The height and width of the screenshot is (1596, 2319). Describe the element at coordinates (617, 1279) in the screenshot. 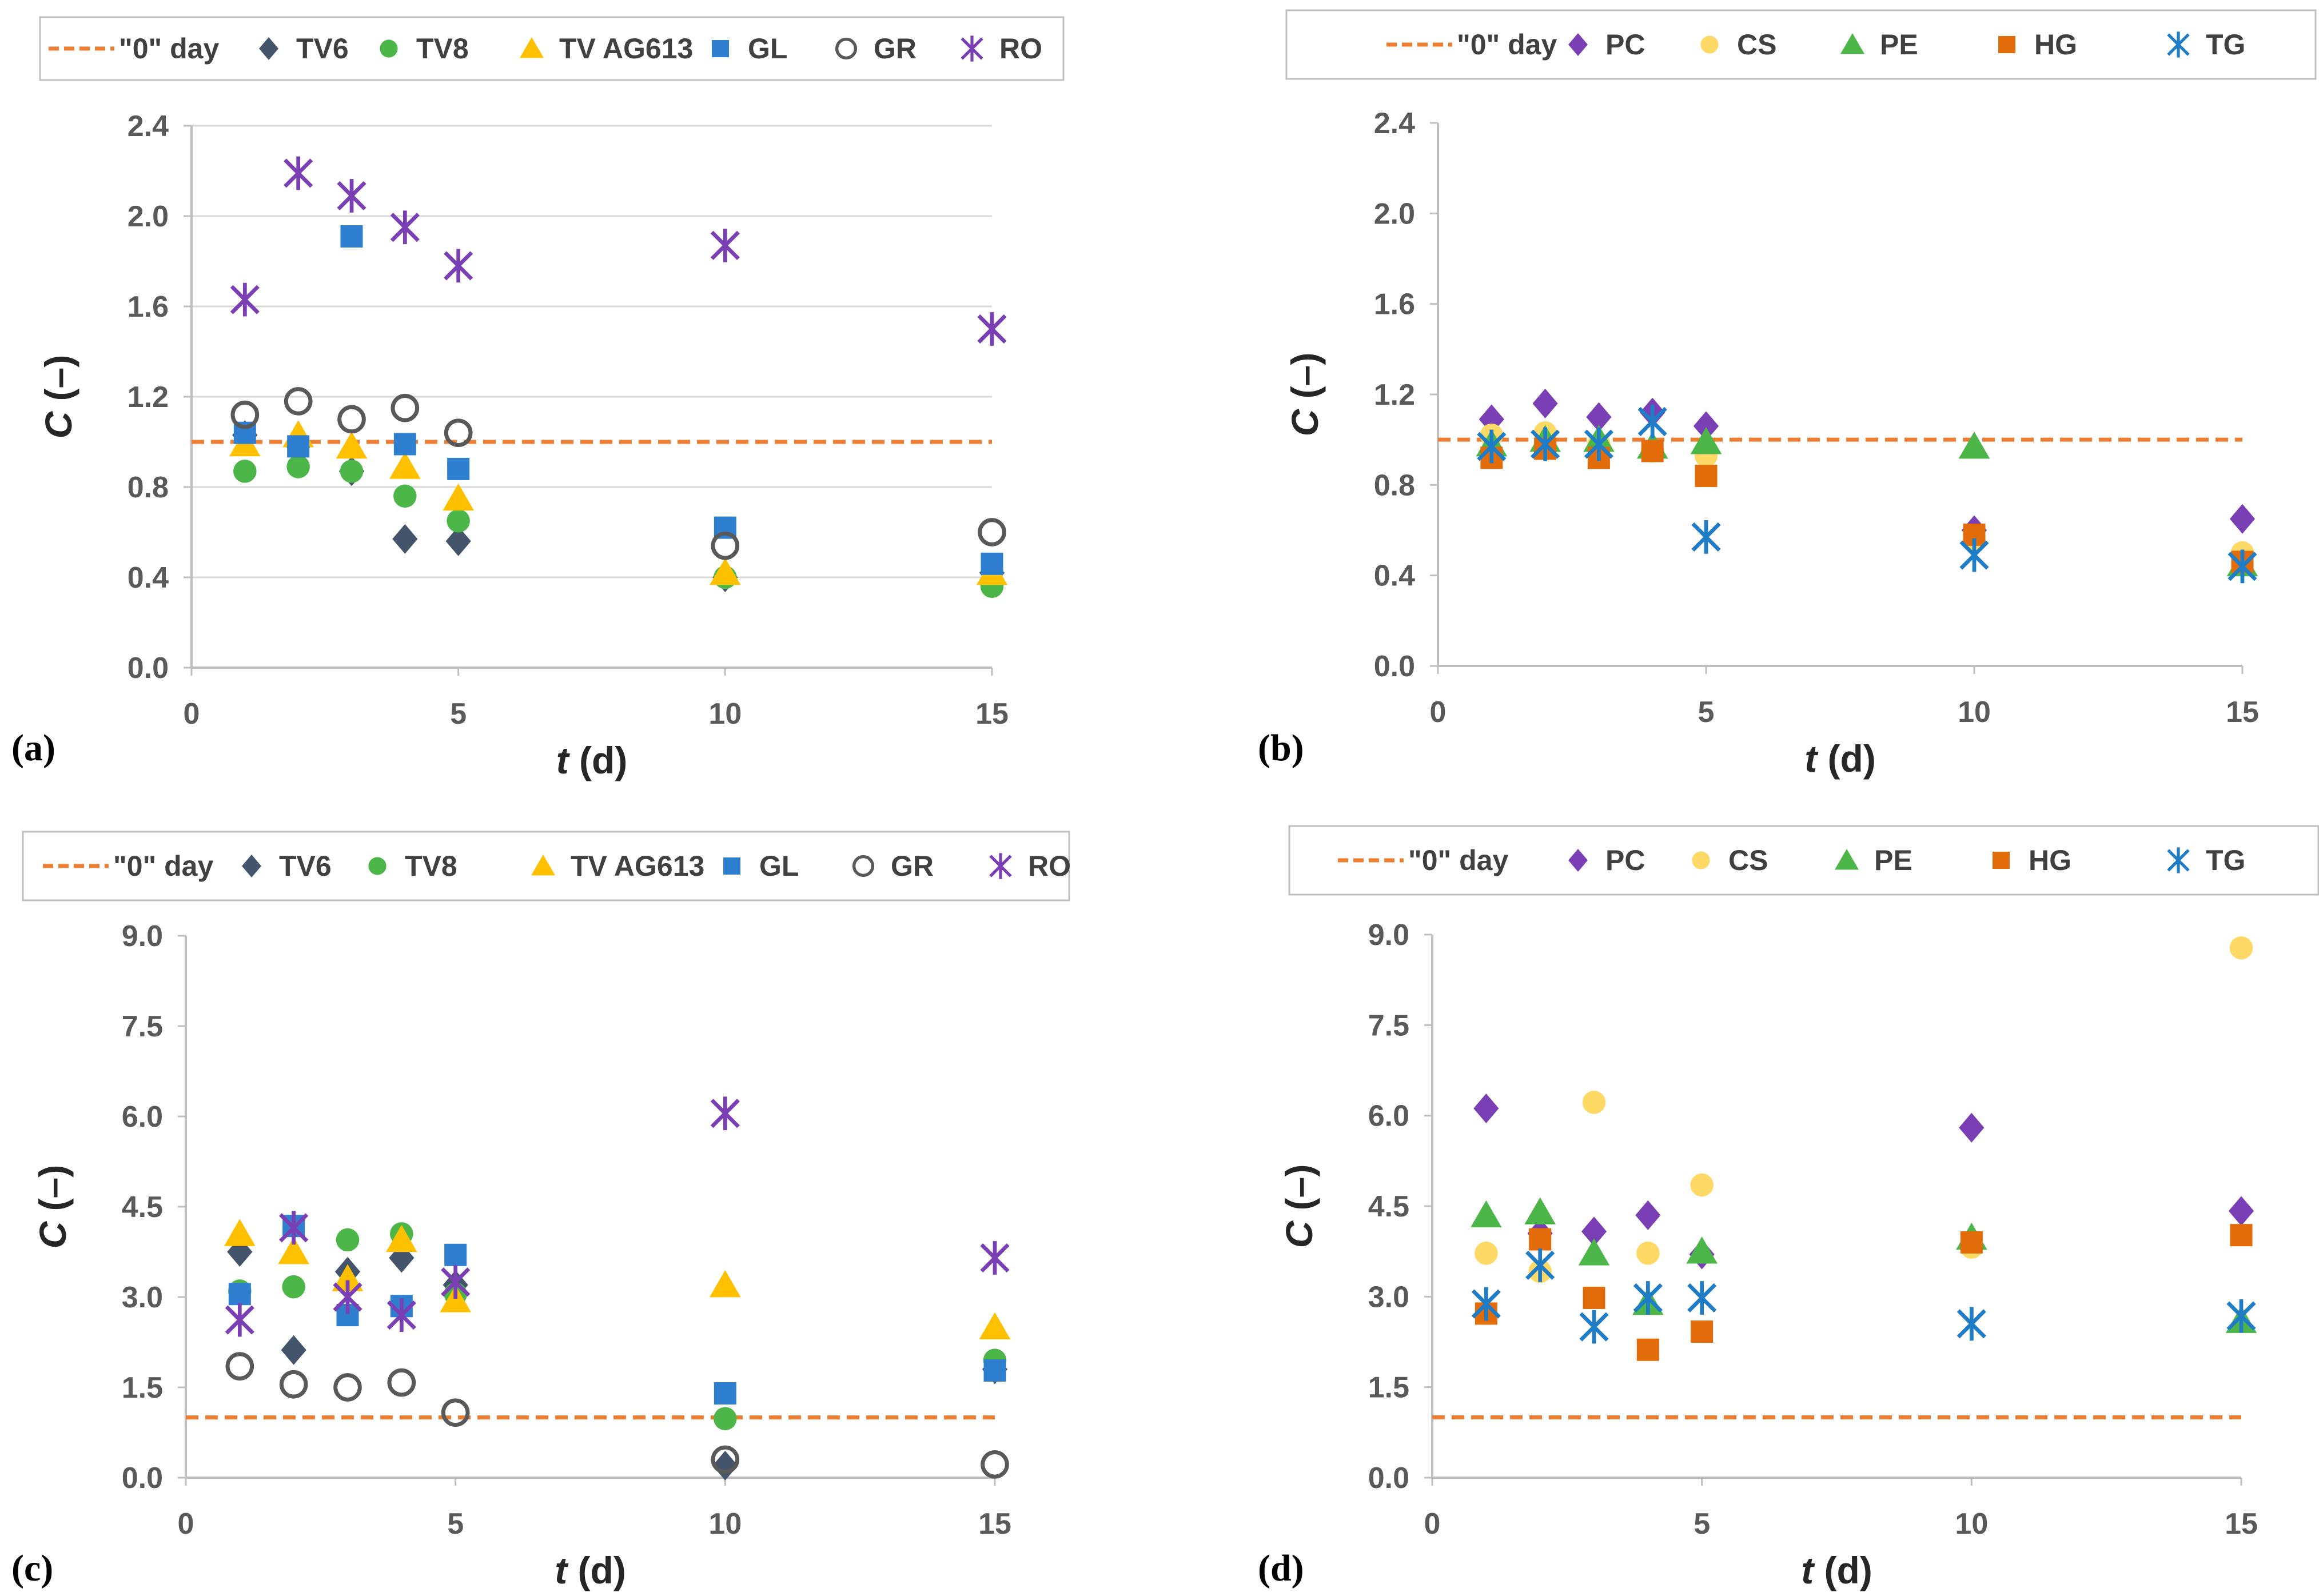

I see `series-tv-ag613` at that location.